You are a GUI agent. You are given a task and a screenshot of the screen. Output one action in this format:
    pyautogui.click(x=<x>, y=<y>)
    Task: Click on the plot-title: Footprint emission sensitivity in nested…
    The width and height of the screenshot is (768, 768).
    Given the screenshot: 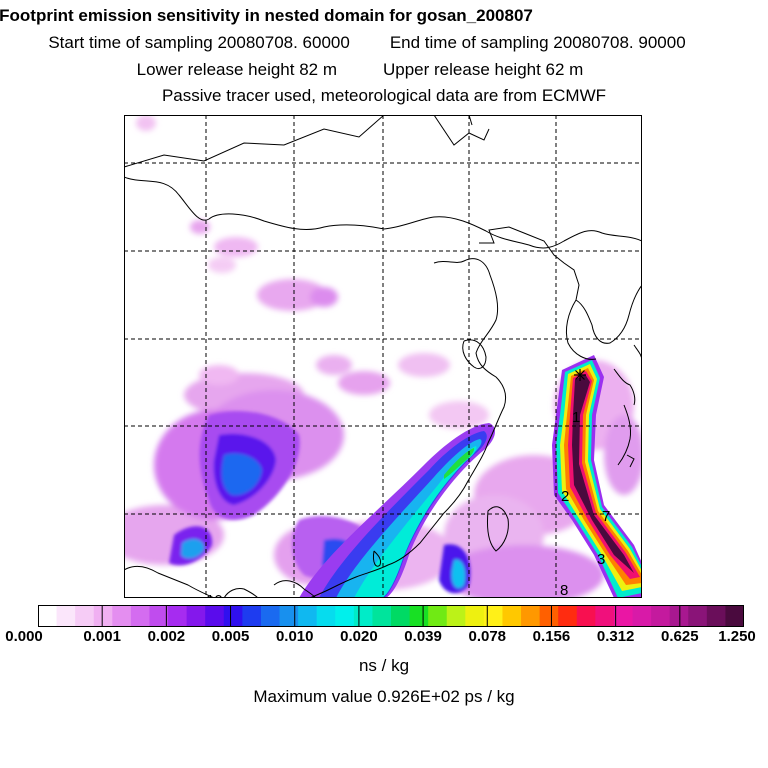 What is the action you would take?
    pyautogui.click(x=266, y=15)
    